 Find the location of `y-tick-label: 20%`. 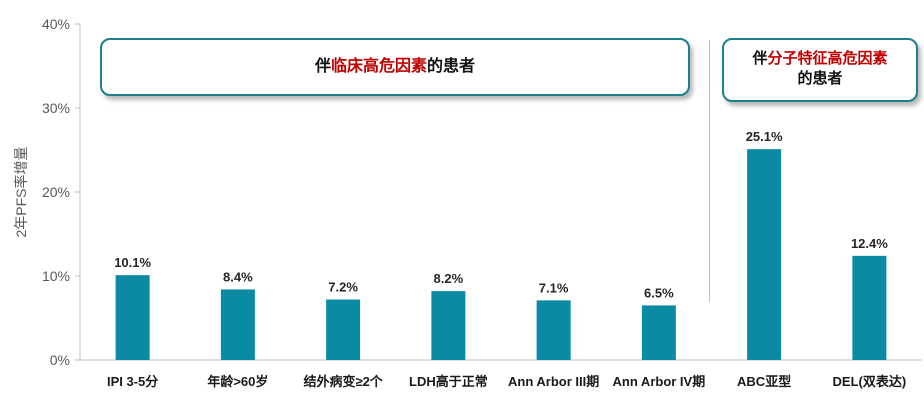

y-tick-label: 20% is located at coordinates (56, 192).